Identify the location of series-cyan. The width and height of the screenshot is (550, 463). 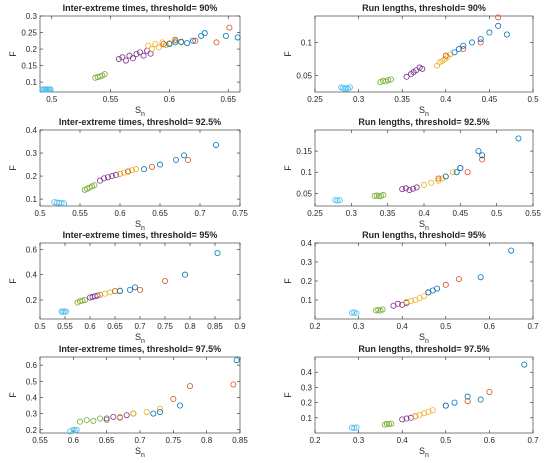
(354, 427).